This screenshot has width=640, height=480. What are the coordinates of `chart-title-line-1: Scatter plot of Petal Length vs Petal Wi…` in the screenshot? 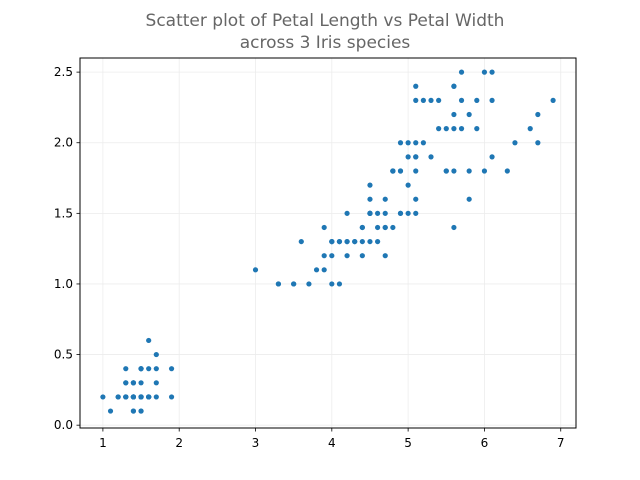 It's located at (325, 21).